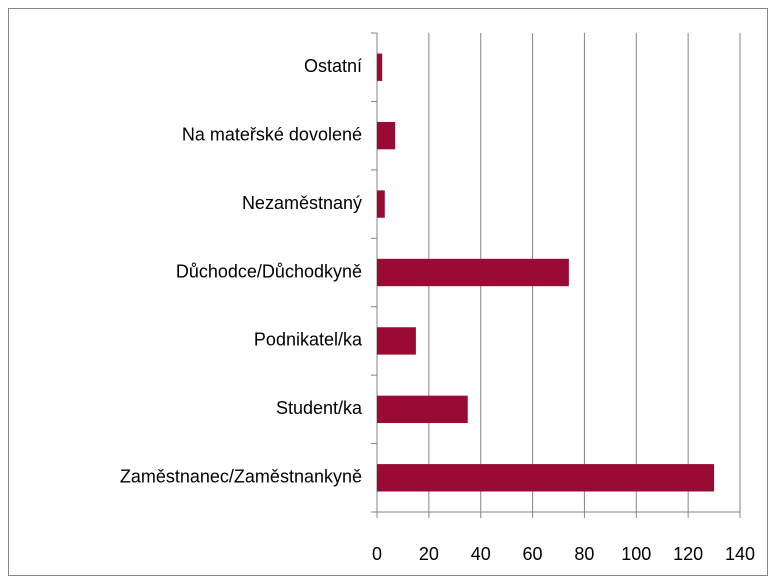 This screenshot has height=581, width=773. Describe the element at coordinates (377, 554) in the screenshot. I see `x-tick-label: 0` at that location.